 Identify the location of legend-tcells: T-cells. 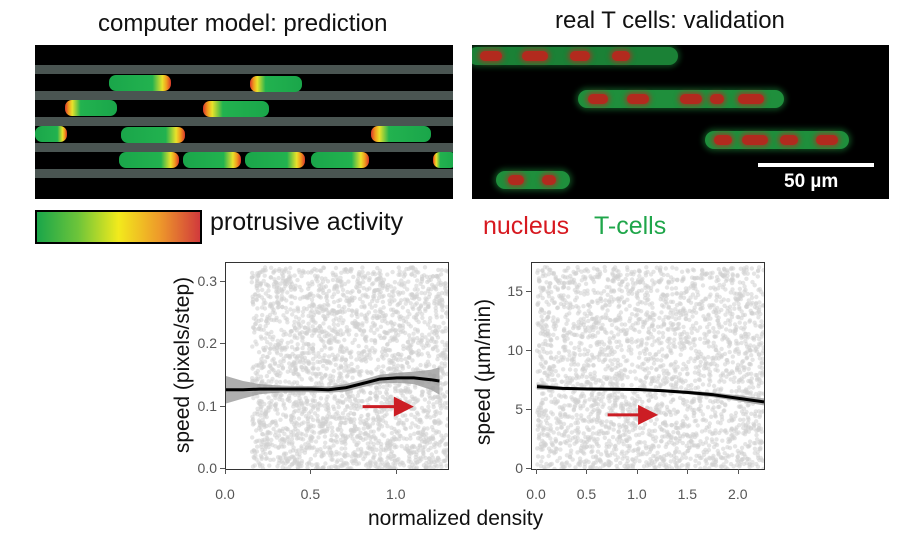
(630, 226).